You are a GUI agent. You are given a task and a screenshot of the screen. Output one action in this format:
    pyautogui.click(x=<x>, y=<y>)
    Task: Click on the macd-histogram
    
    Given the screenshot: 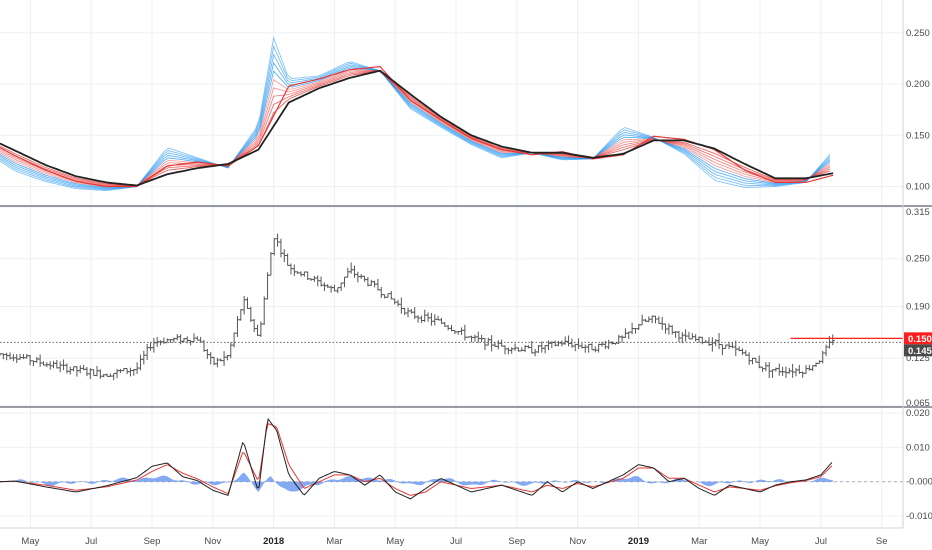 What is the action you would take?
    pyautogui.click(x=424, y=482)
    